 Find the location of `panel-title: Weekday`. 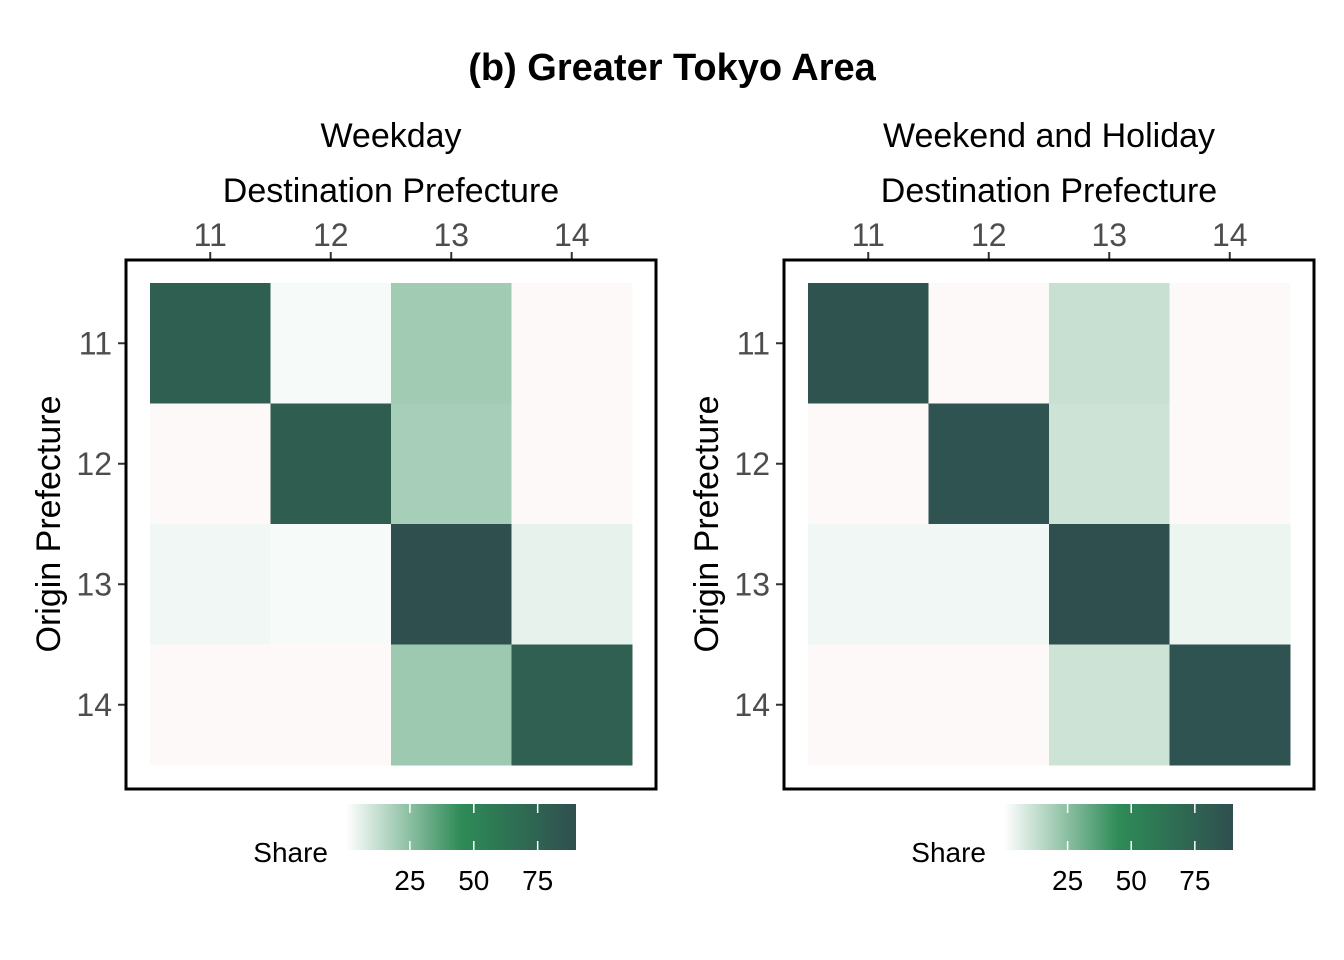

panel-title: Weekday is located at coordinates (390, 136).